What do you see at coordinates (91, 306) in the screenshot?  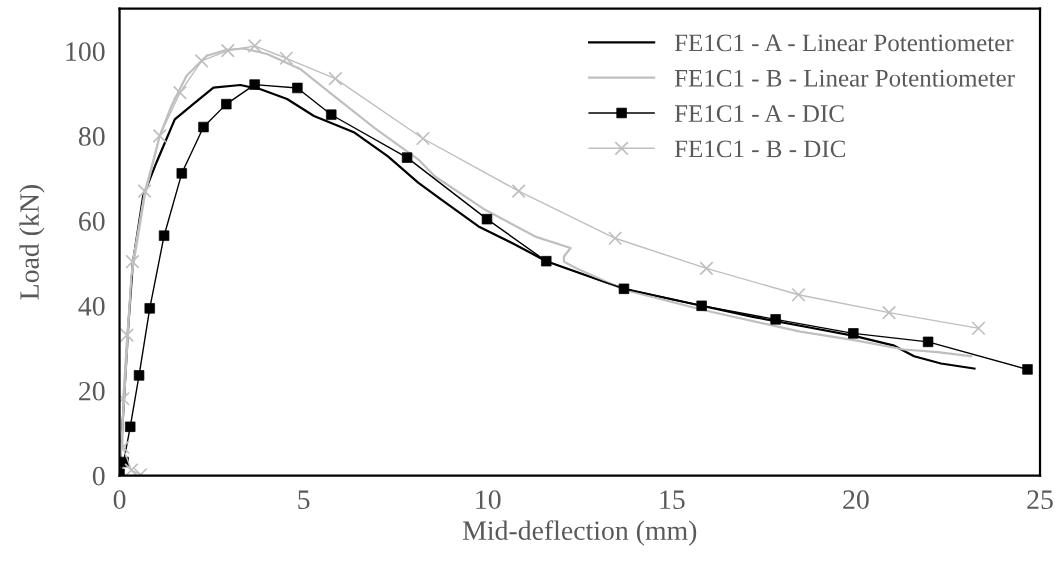 I see `y-tick-label: 40` at bounding box center [91, 306].